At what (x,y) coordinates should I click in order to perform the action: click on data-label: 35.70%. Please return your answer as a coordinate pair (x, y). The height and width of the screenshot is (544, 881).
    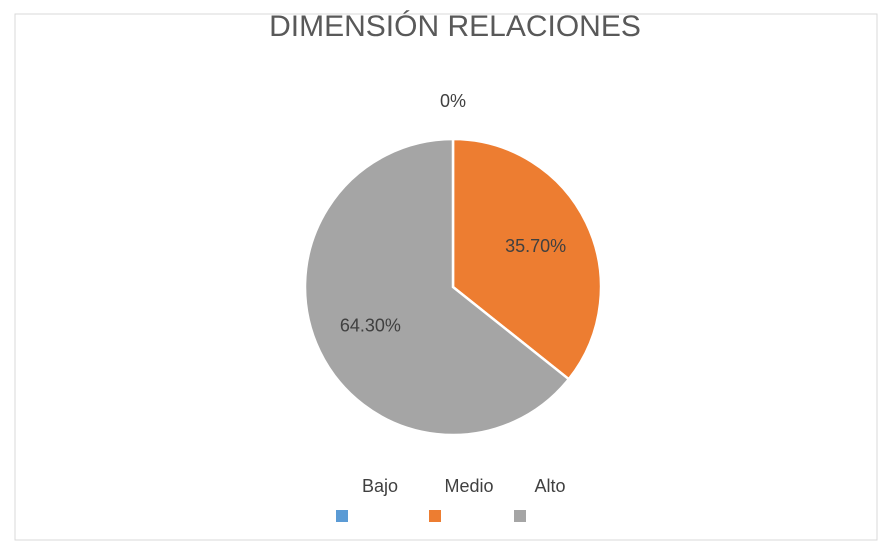
    Looking at the image, I should click on (535, 246).